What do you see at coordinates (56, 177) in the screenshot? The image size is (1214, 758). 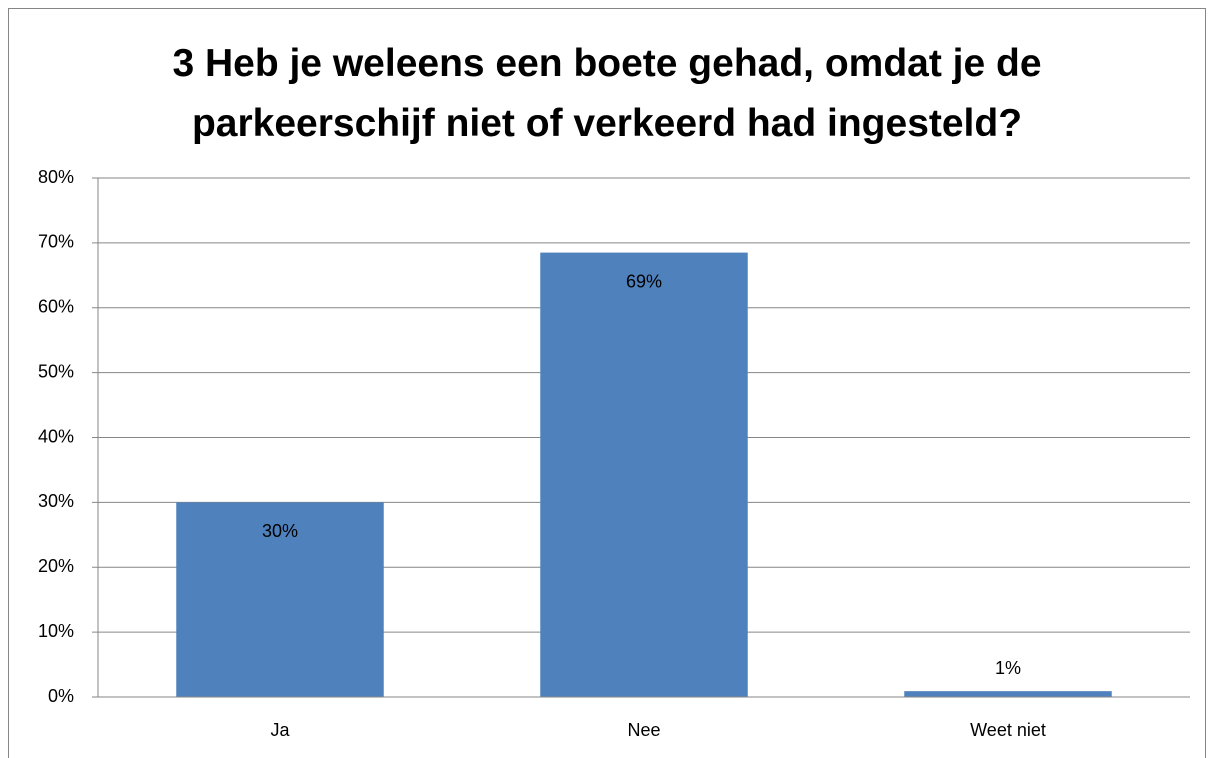 I see `y-tick-label: 80%` at bounding box center [56, 177].